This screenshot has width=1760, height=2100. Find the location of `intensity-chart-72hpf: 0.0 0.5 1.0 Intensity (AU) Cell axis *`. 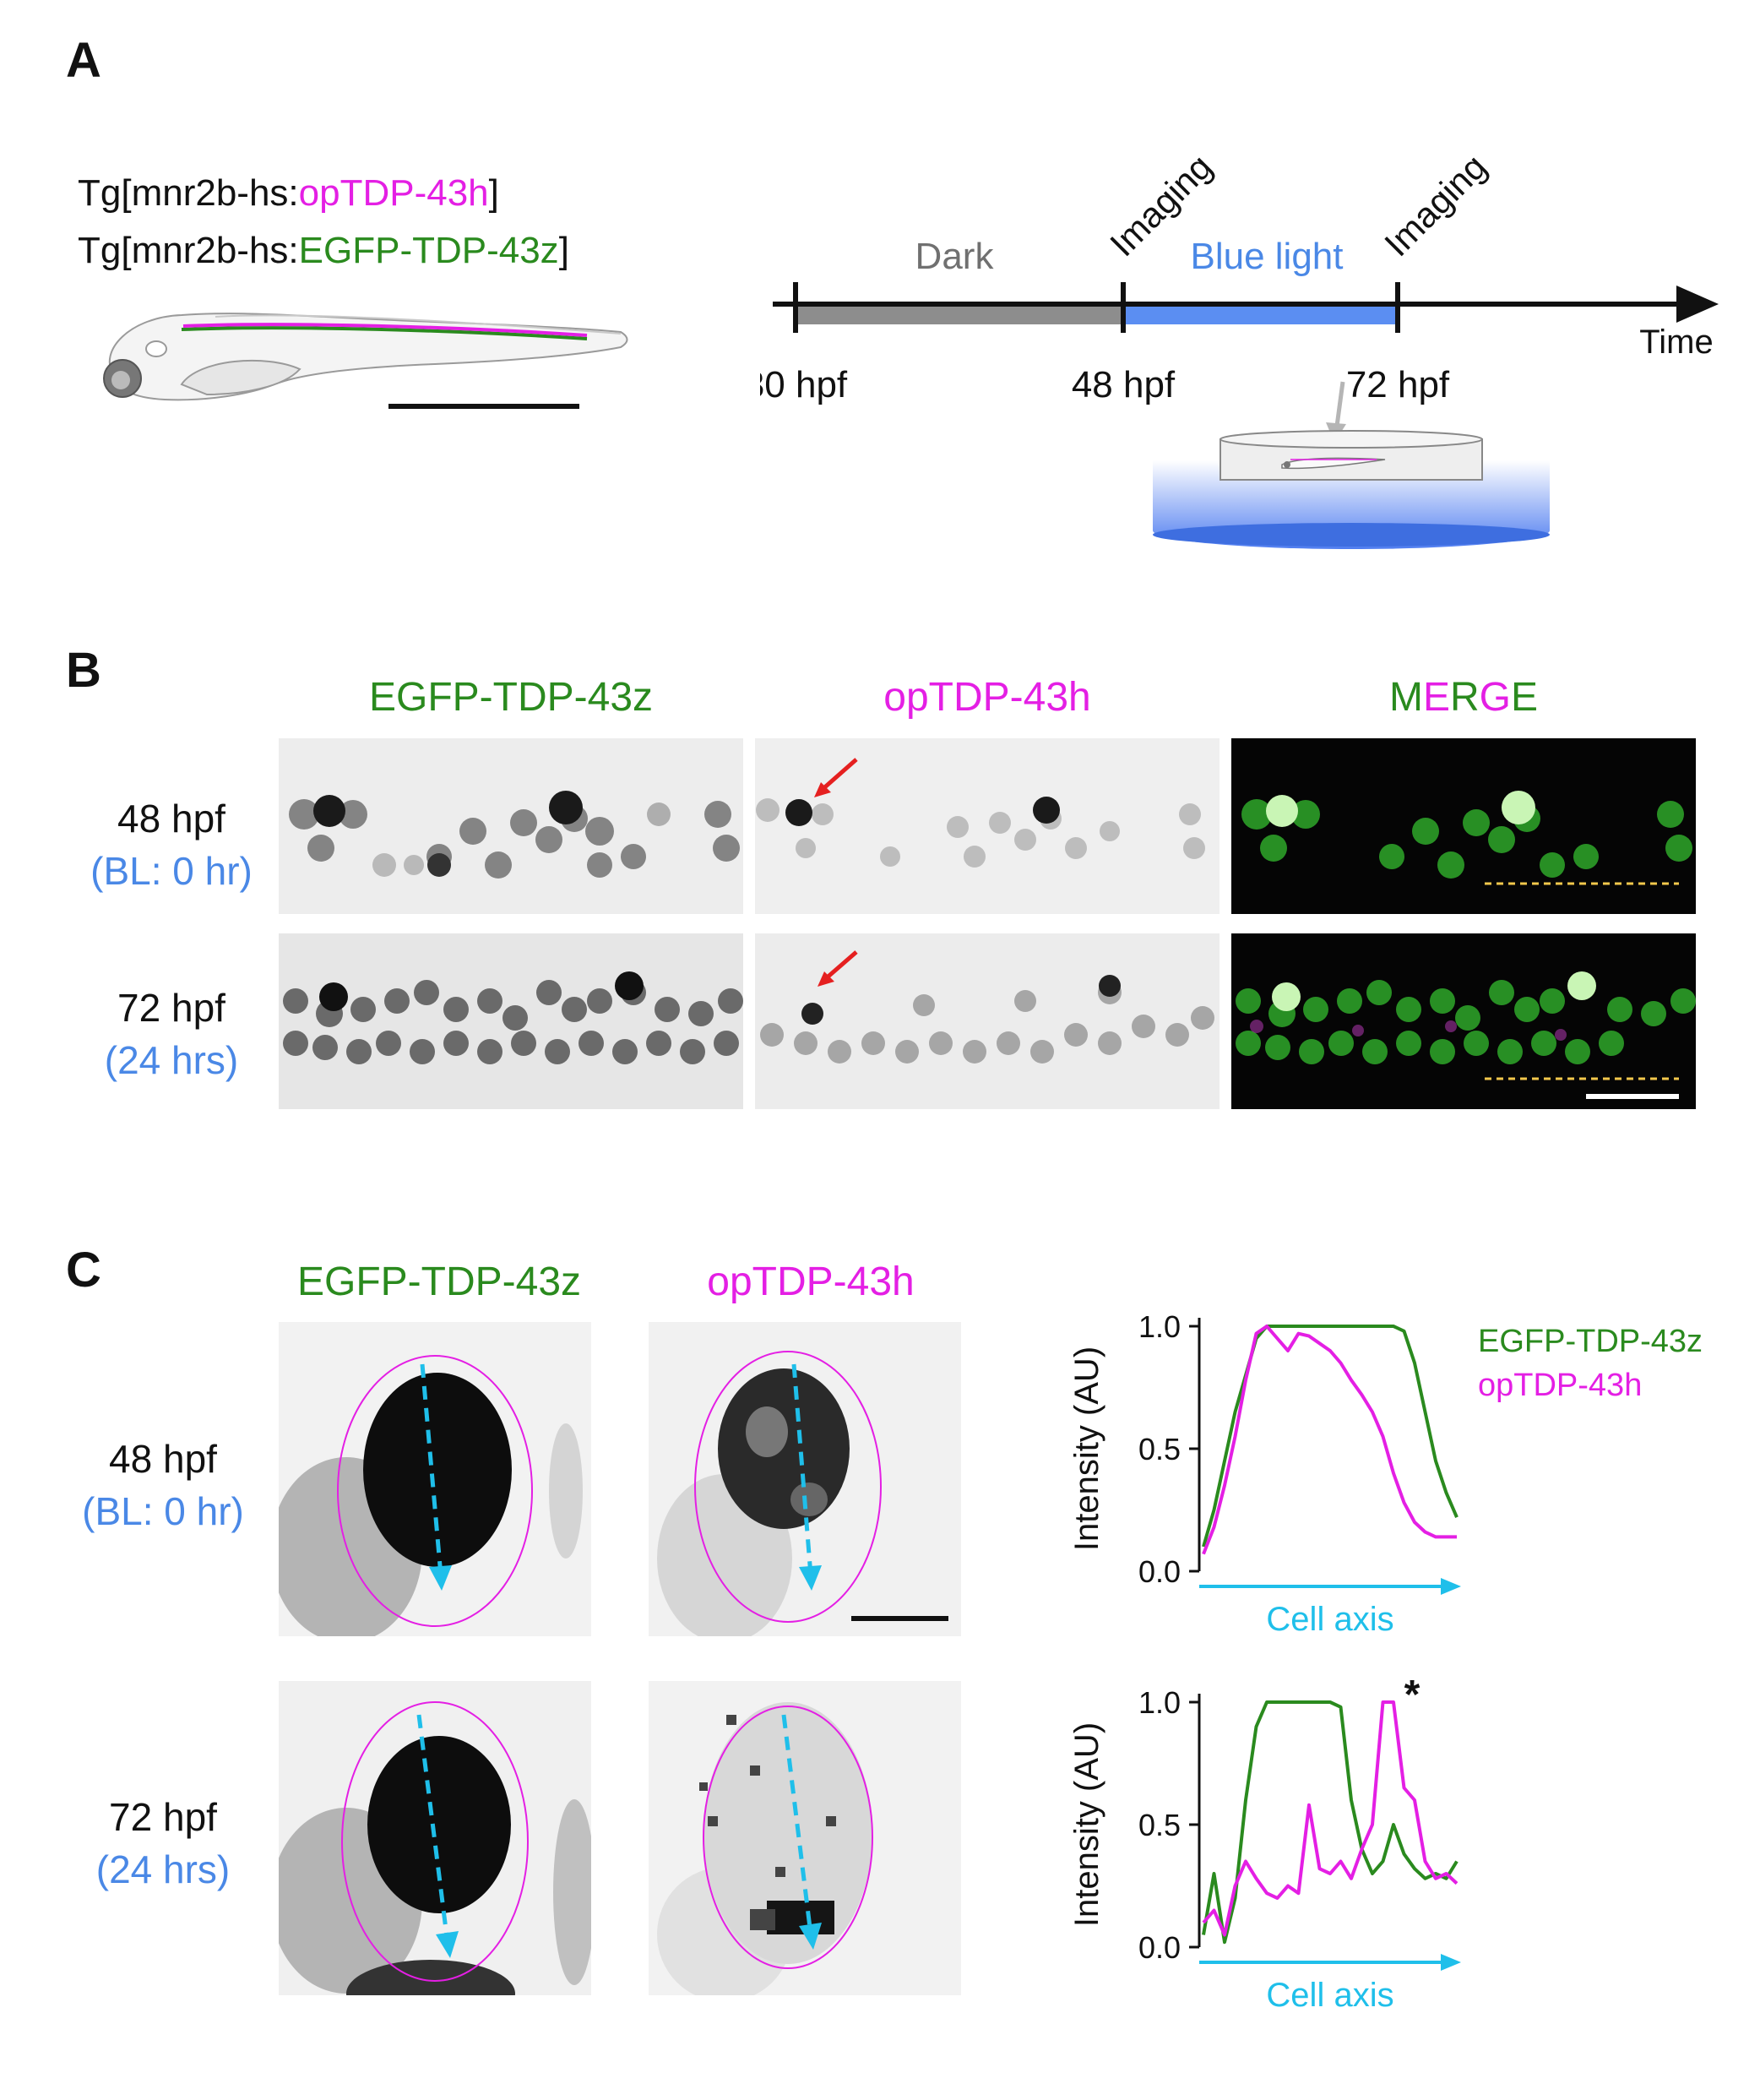

intensity-chart-72hpf: 0.0 0.5 1.0 Intensity (AU) Cell axis * is located at coordinates (1267, 1844).